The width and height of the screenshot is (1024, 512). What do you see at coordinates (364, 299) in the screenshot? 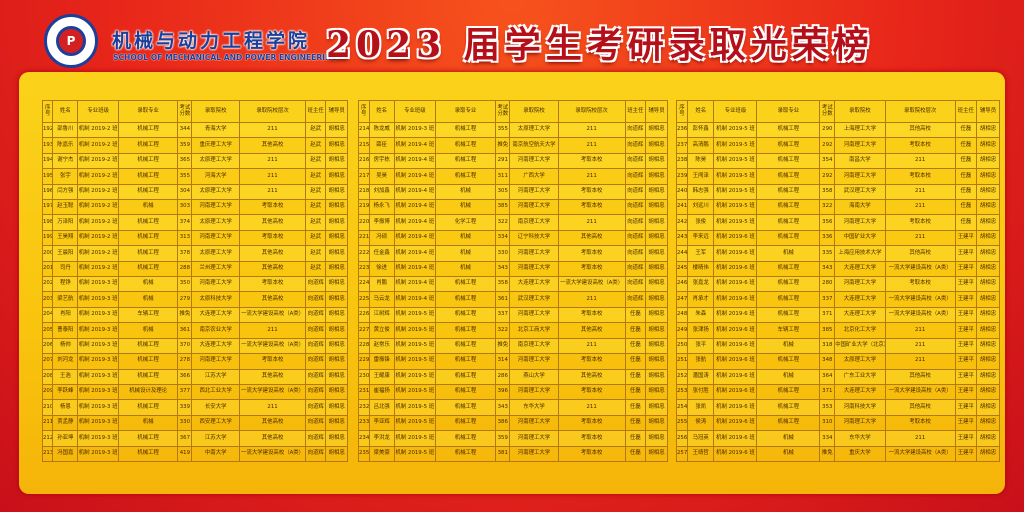
I see `cell-seq: 225` at bounding box center [364, 299].